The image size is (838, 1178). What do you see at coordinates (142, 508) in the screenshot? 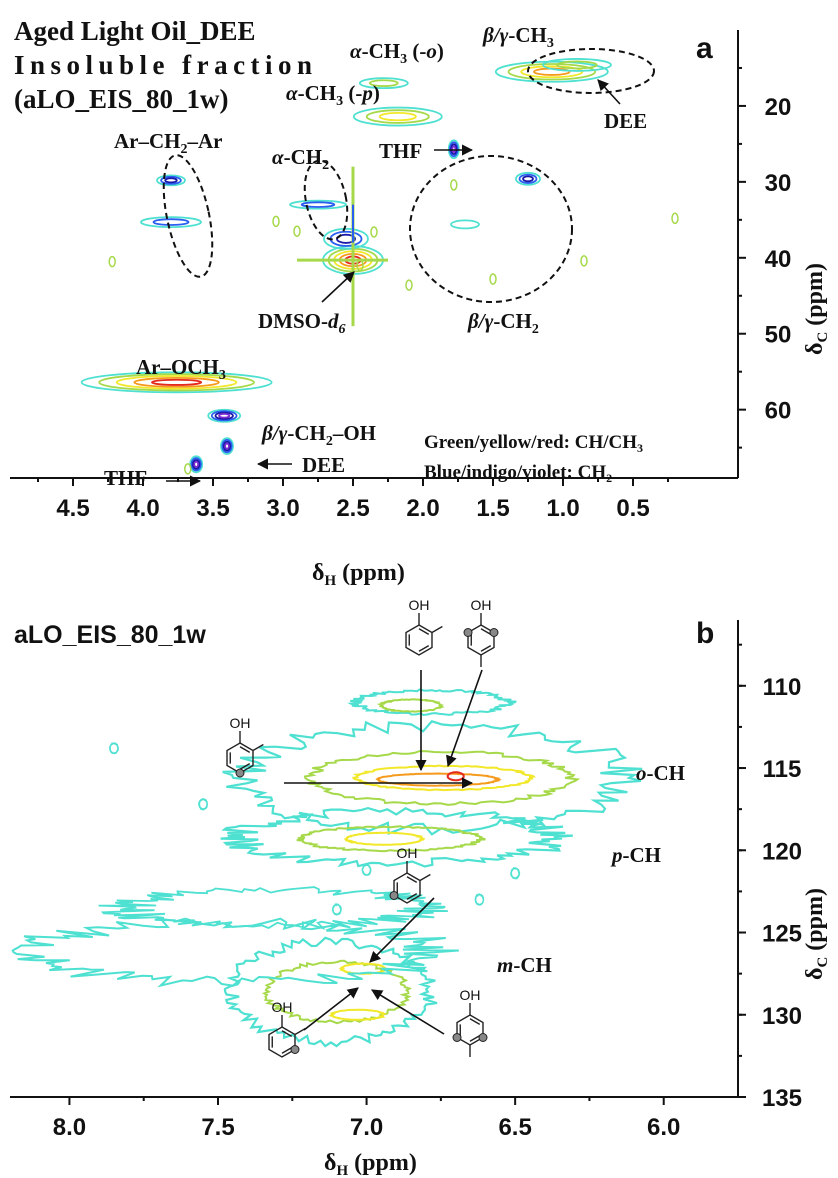
I see `panel-a-x-tick-label: 4.0` at bounding box center [142, 508].